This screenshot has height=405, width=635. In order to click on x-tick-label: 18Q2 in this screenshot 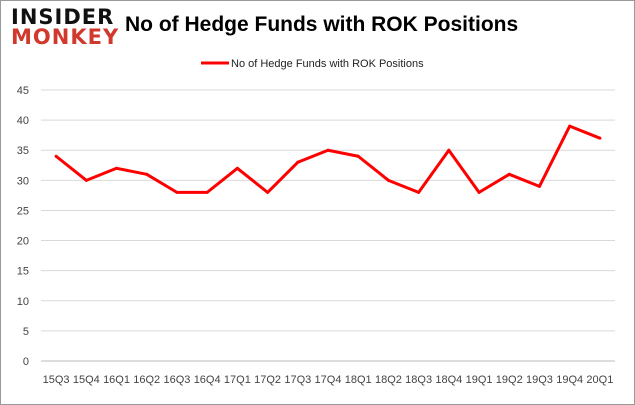, I will do `click(388, 380)`.